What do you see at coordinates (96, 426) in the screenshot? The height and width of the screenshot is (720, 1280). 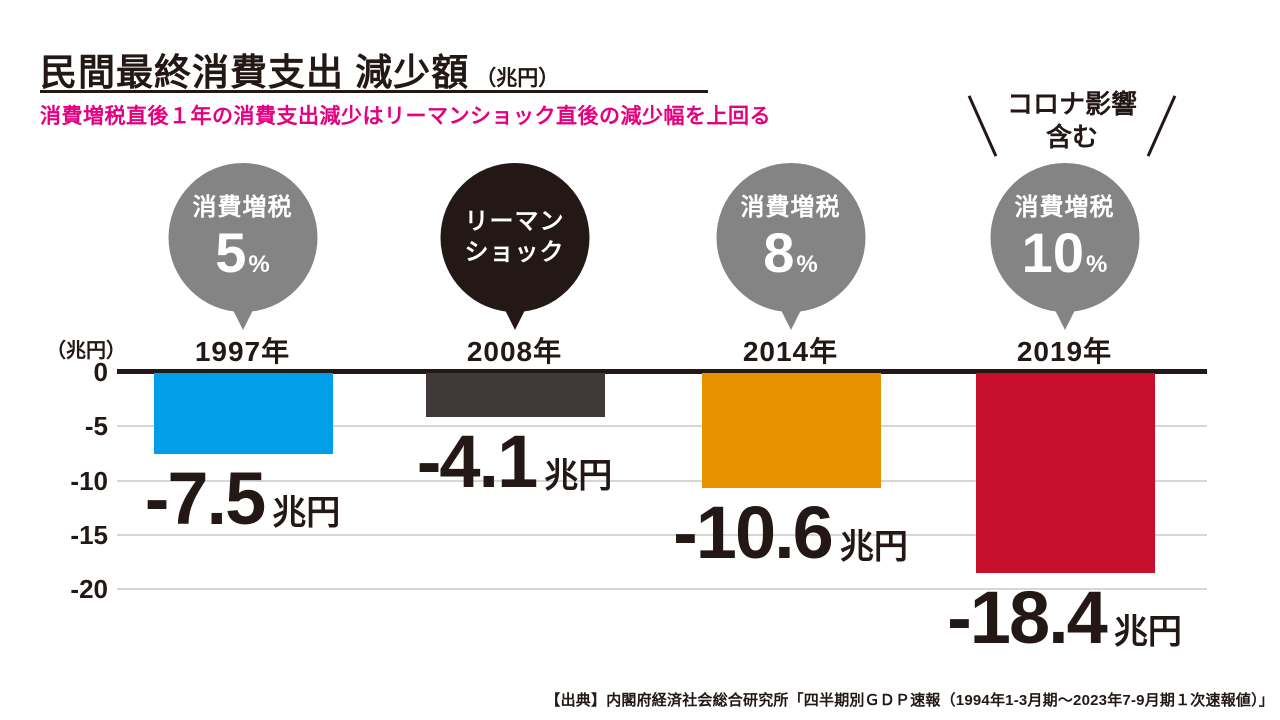 I see `y-tick-minus5: -5` at bounding box center [96, 426].